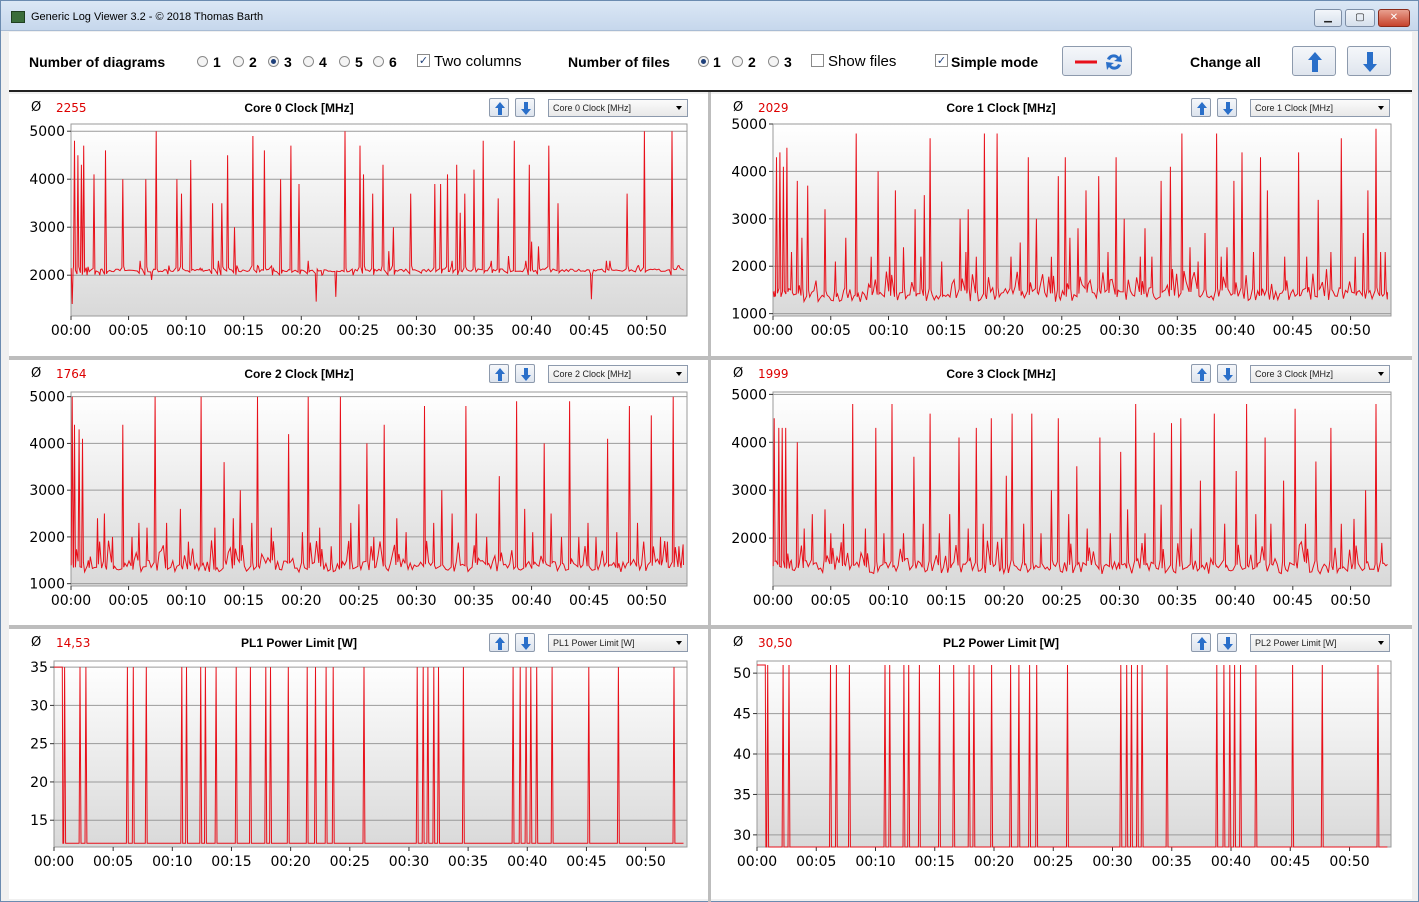 The image size is (1419, 902). What do you see at coordinates (592, 374) in the screenshot?
I see `series-select-value: Core 2 Clock [MHz]` at bounding box center [592, 374].